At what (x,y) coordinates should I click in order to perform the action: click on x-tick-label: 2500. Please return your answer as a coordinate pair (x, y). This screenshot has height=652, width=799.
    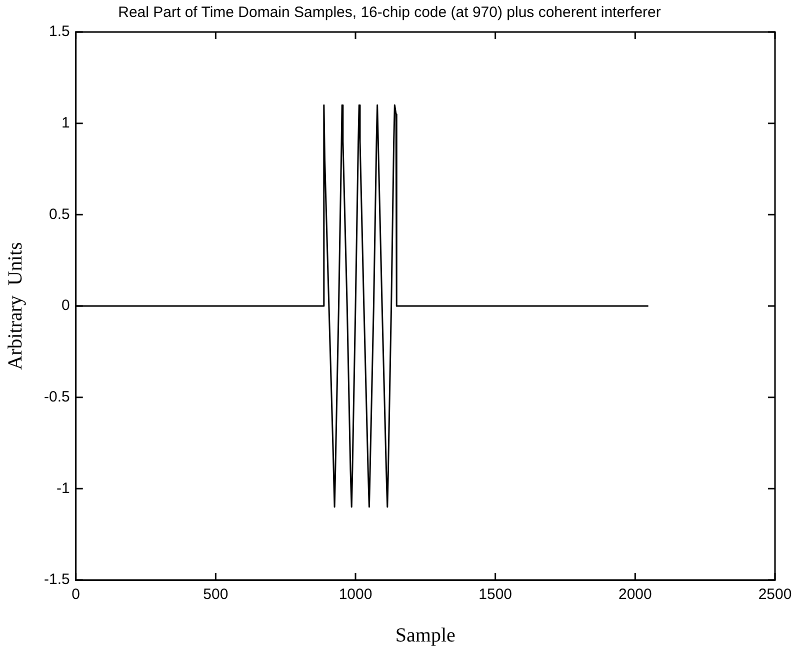
    Looking at the image, I should click on (775, 595).